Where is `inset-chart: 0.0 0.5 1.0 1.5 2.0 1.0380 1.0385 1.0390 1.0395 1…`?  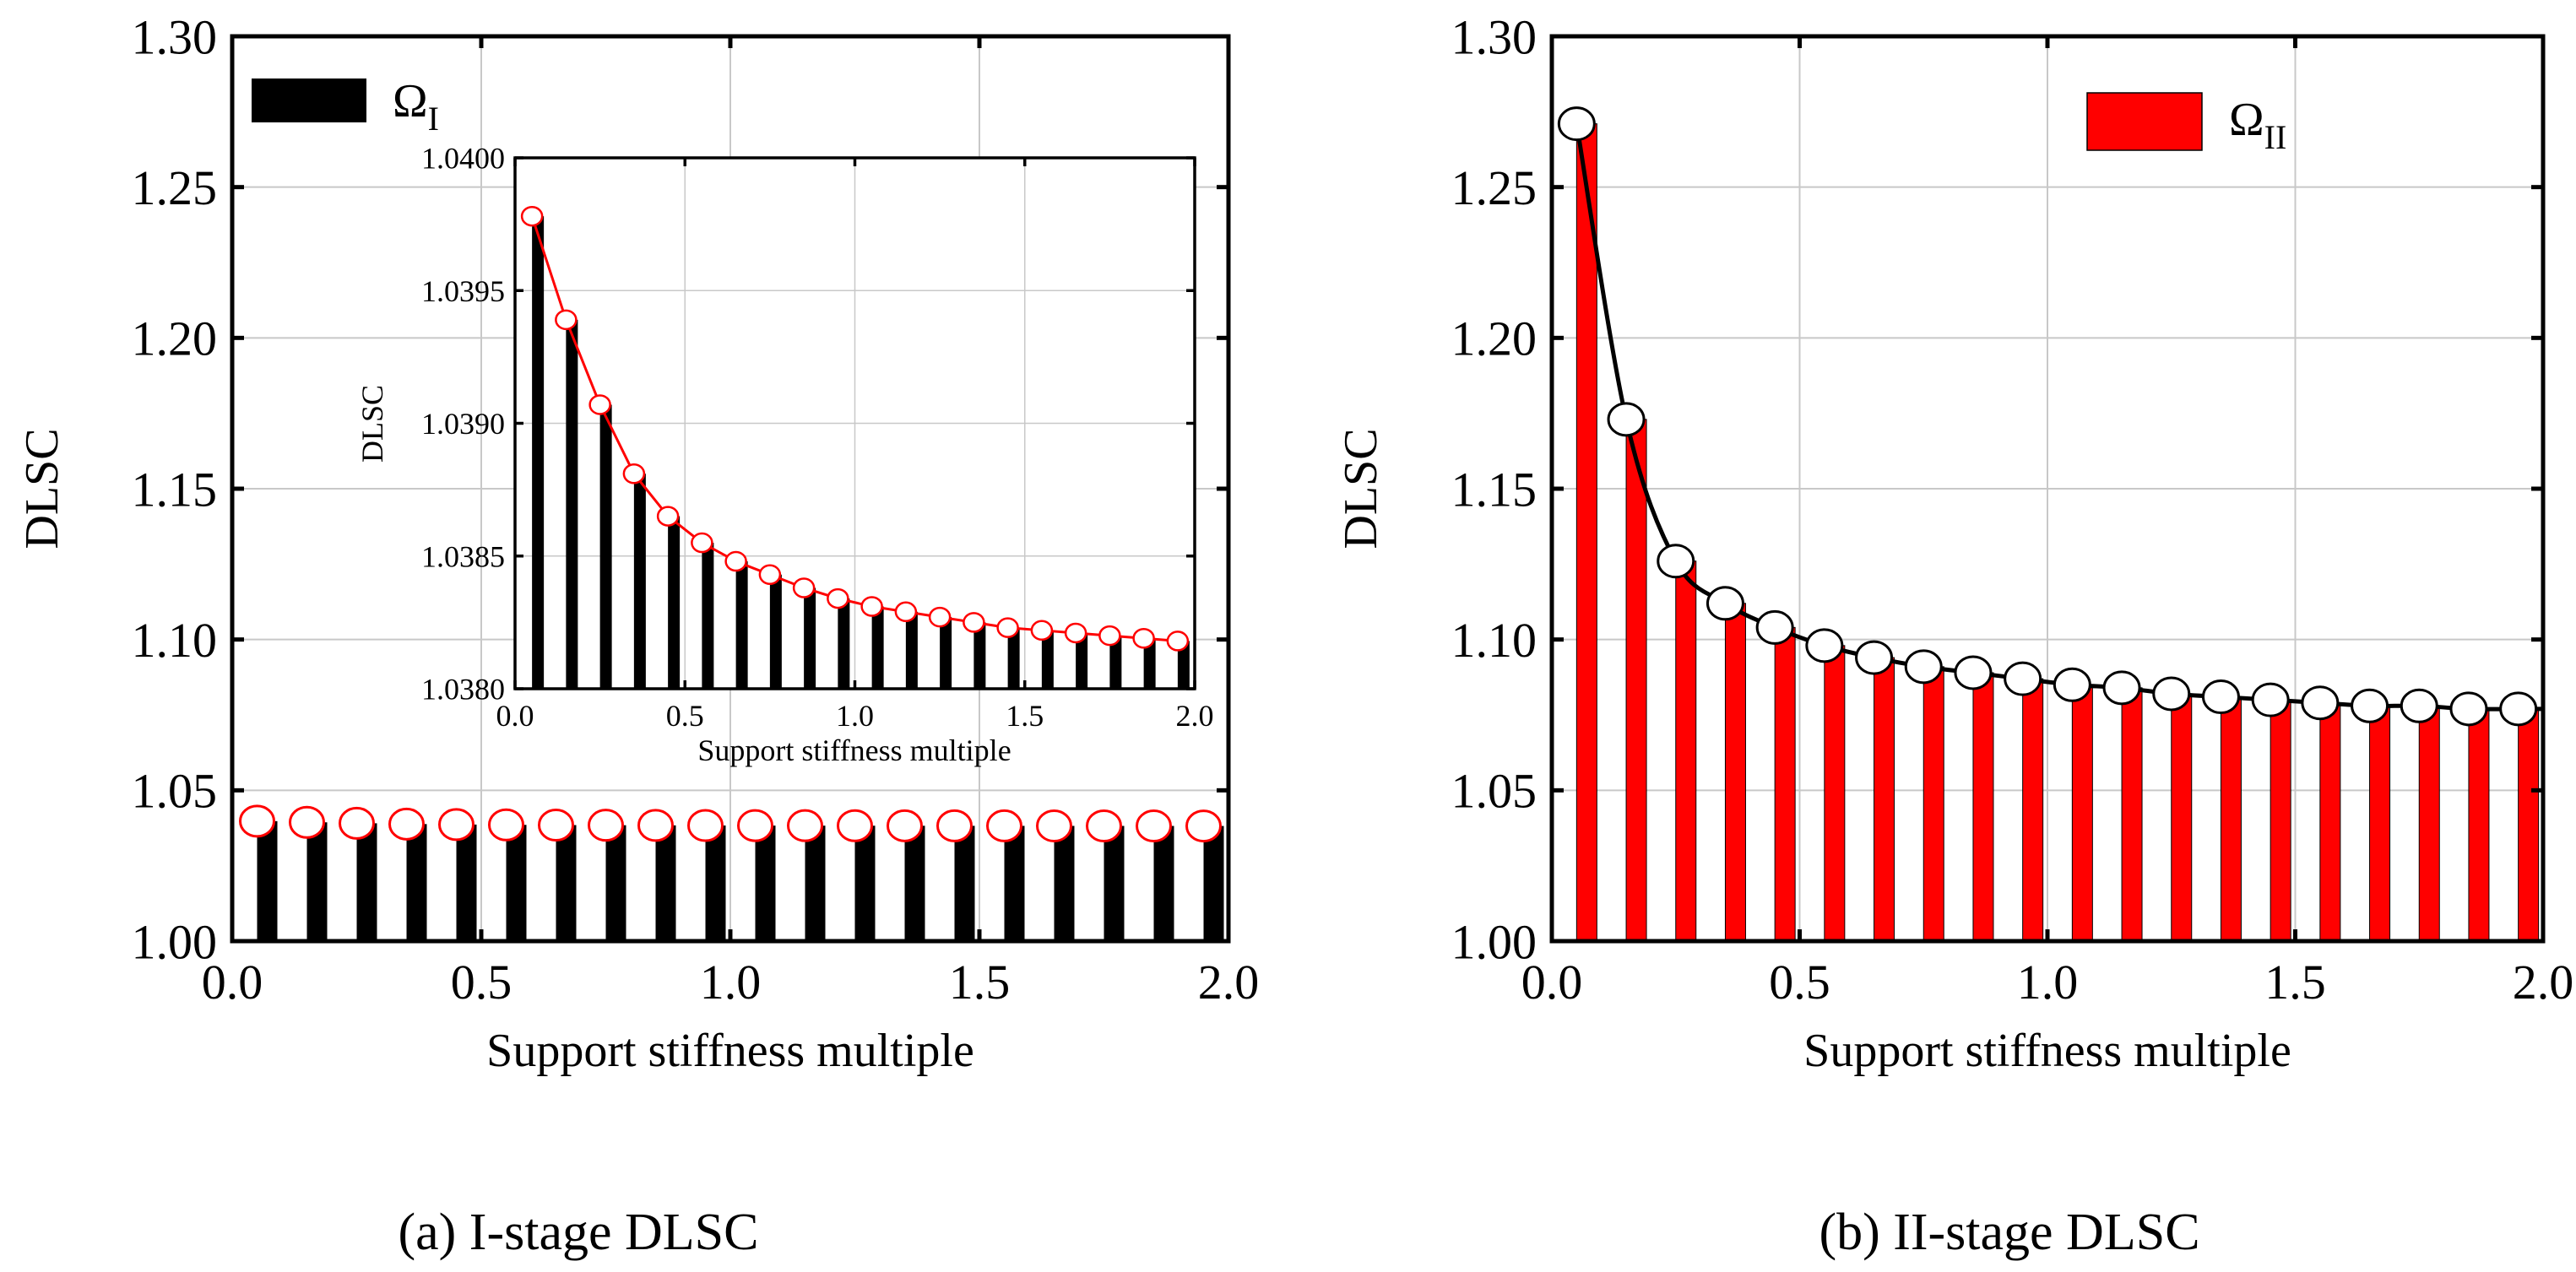
inset-chart: 0.0 0.5 1.0 1.5 2.0 1.0380 1.0385 1.0390 1.0395 1… is located at coordinates (818, 438).